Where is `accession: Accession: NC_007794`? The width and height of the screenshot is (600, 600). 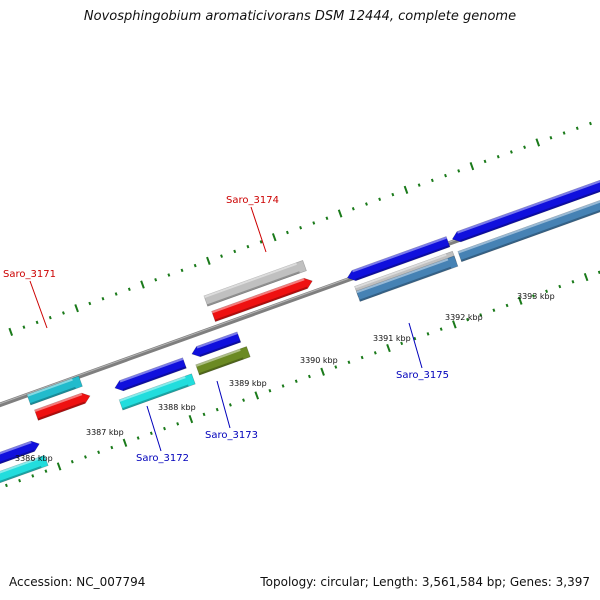
accession: Accession: NC_007794 is located at coordinates (77, 582).